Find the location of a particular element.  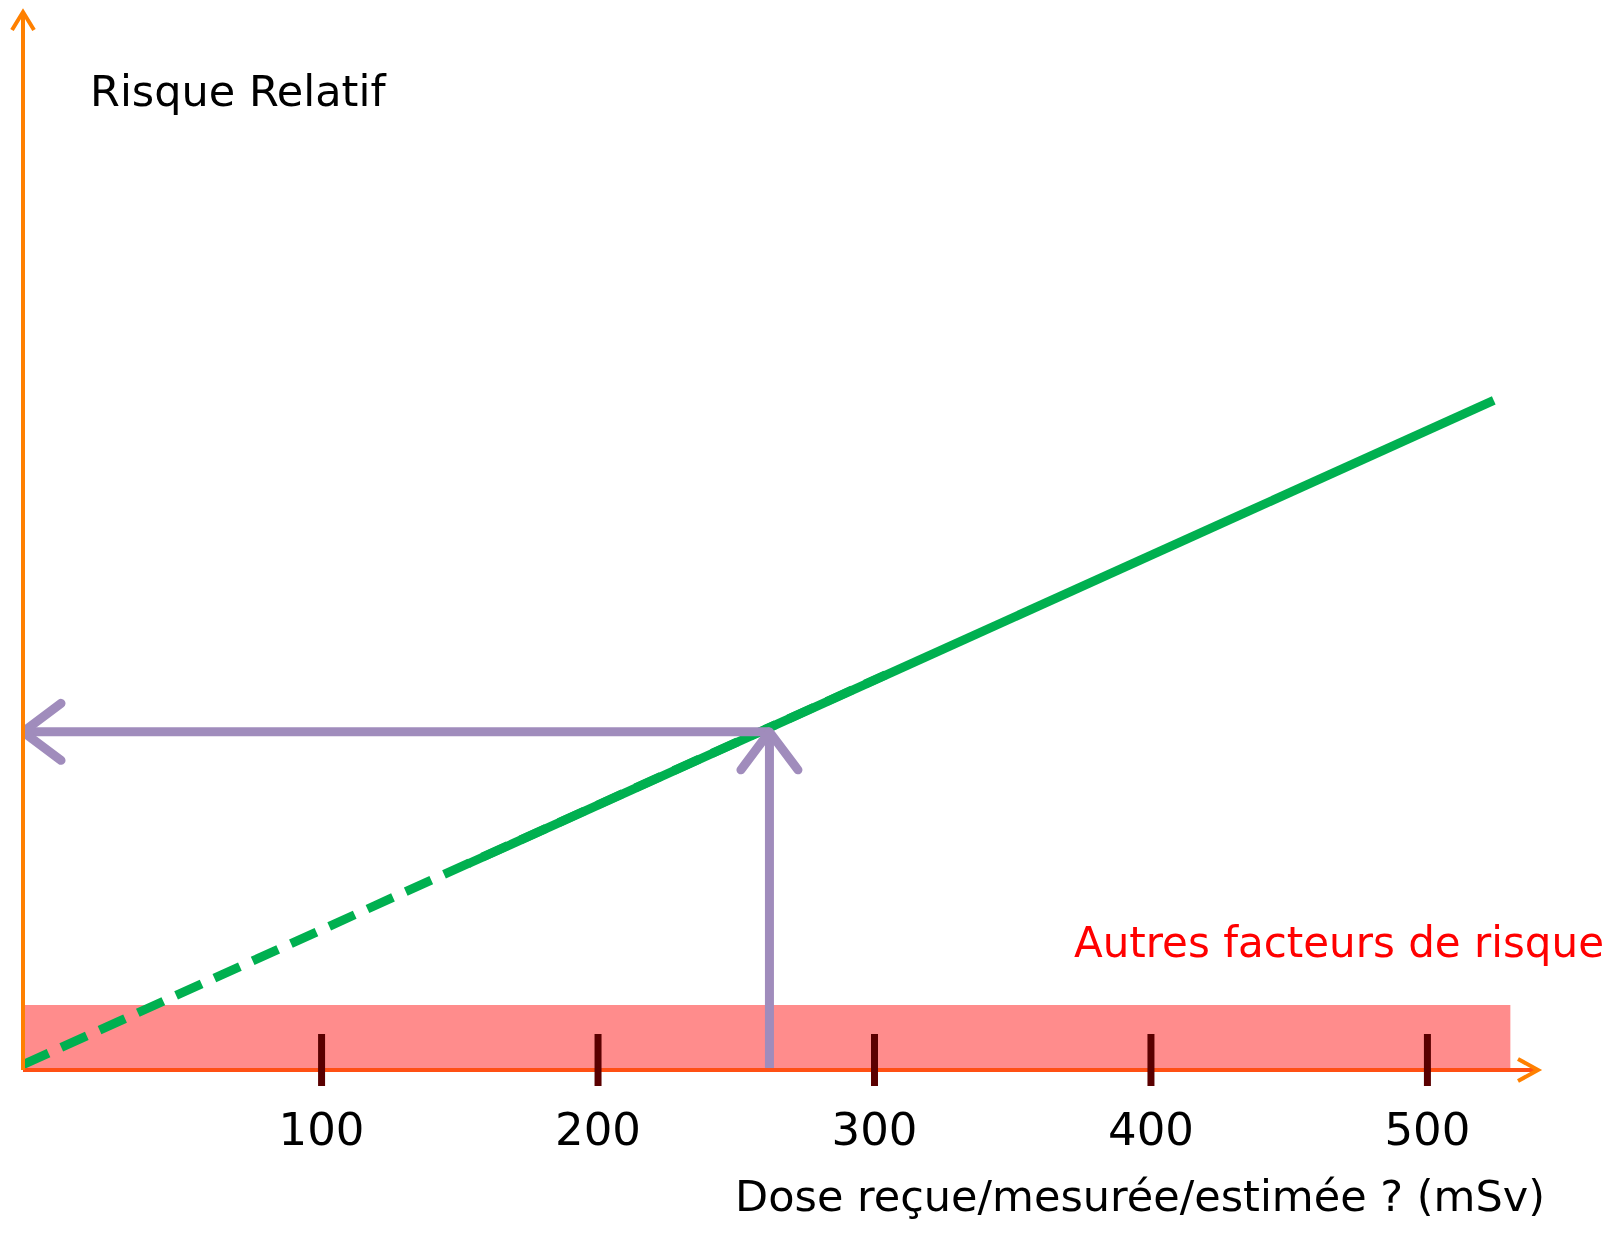

x-tick-label: 200 is located at coordinates (598, 1129).